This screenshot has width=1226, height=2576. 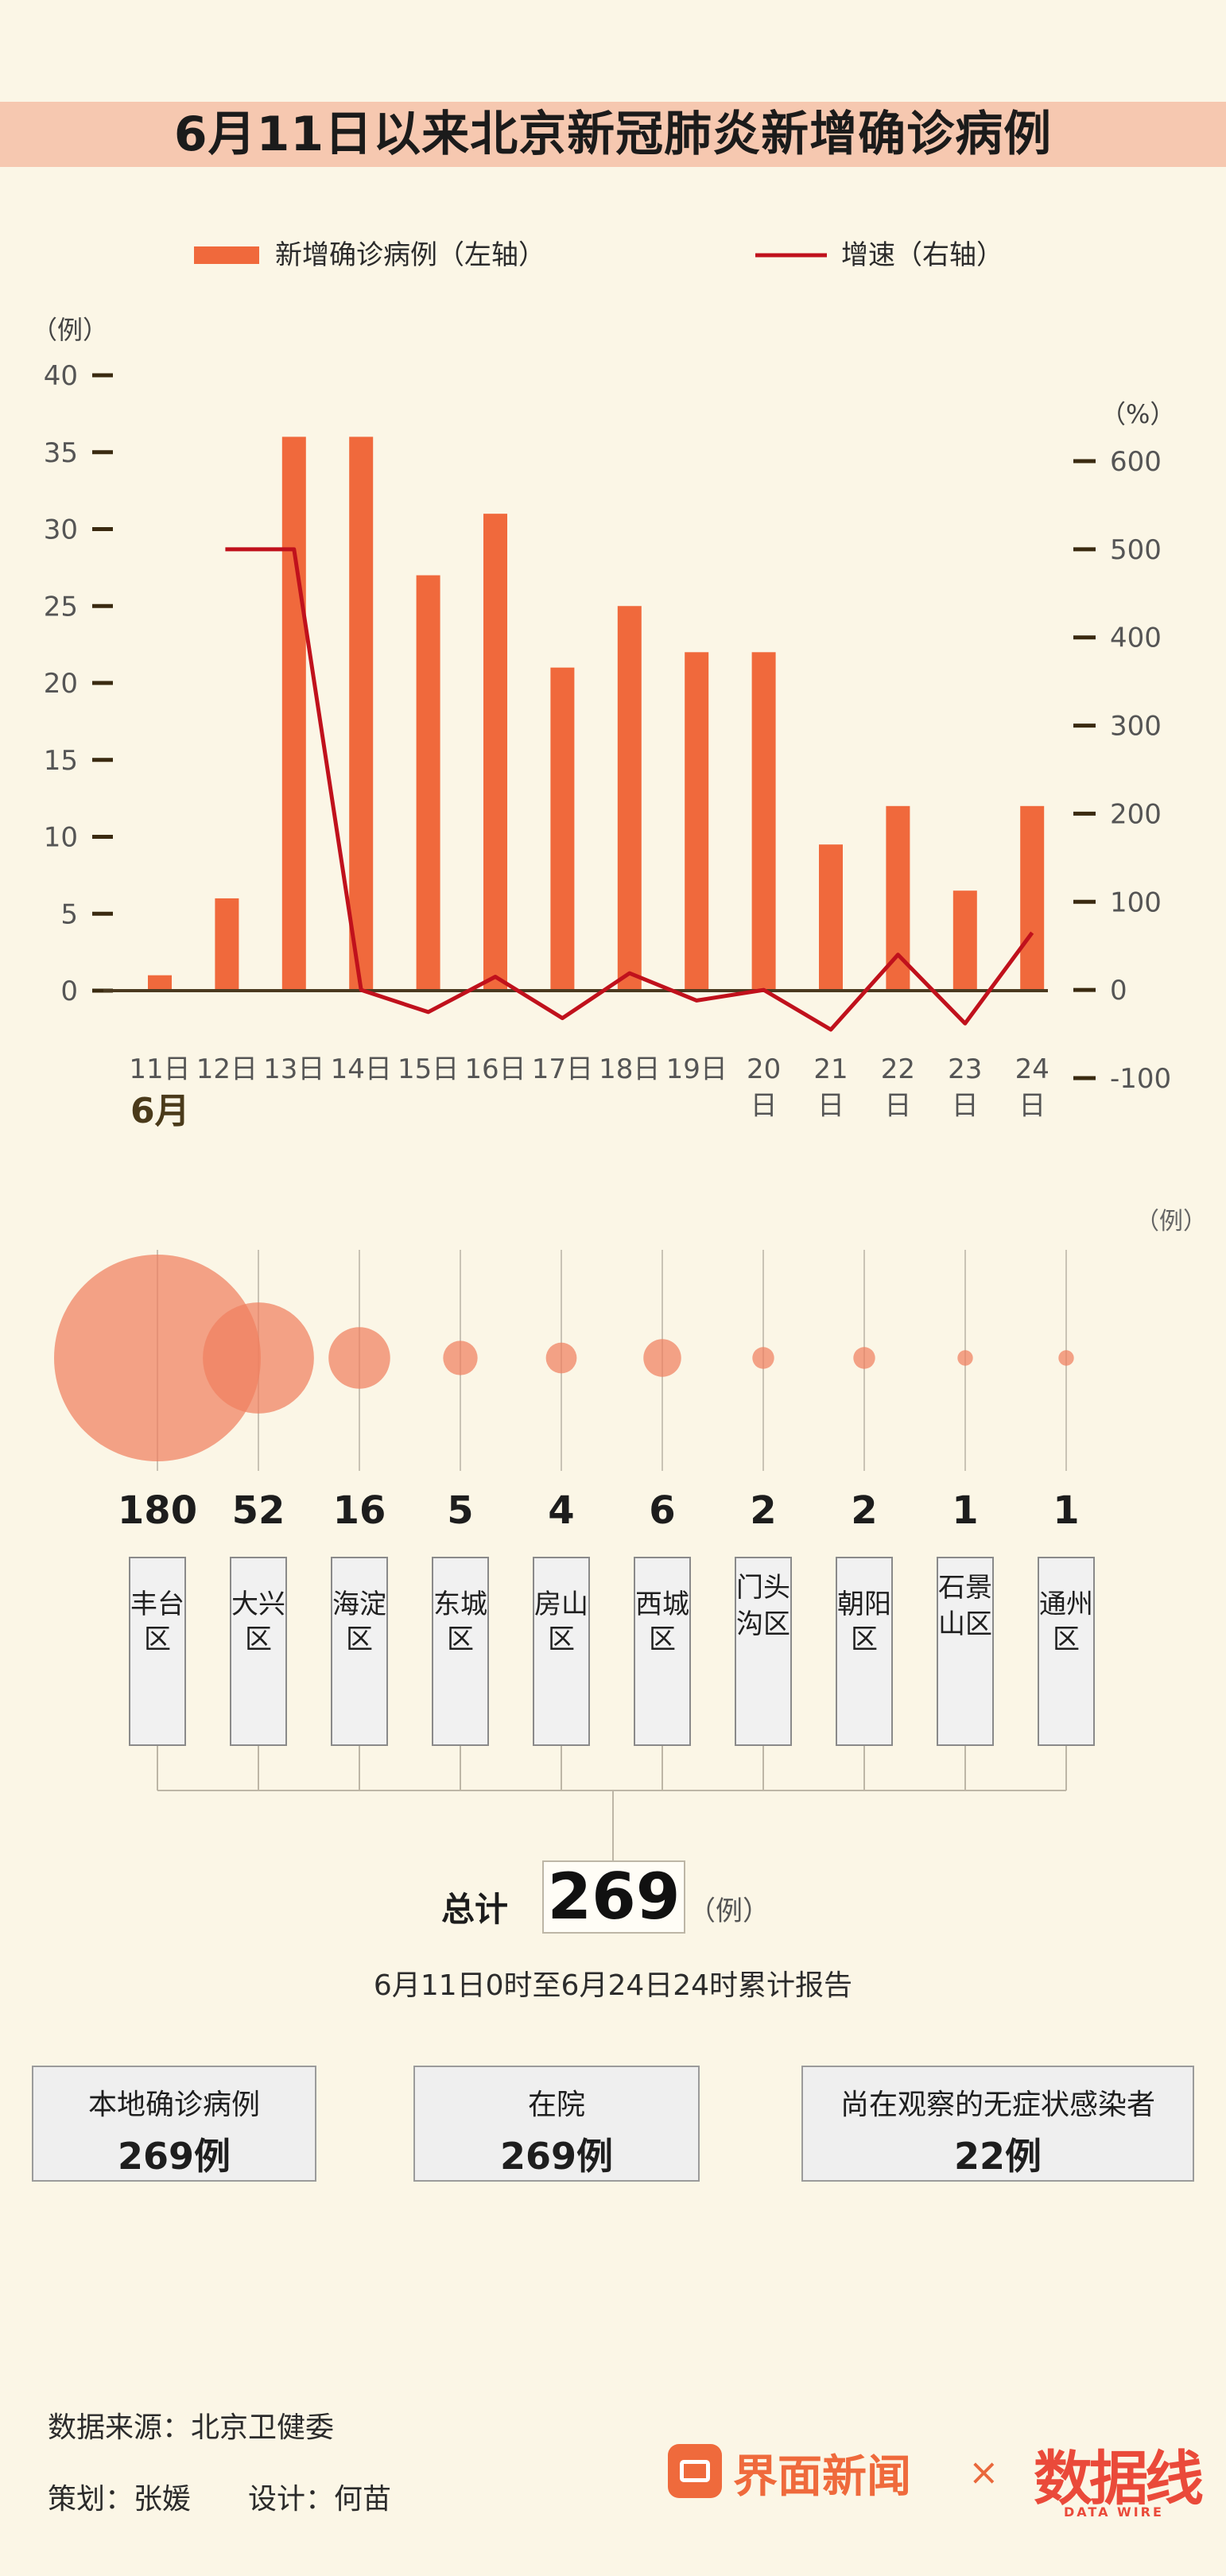 What do you see at coordinates (1137, 414) in the screenshot?
I see `right-axis-unit: （%）` at bounding box center [1137, 414].